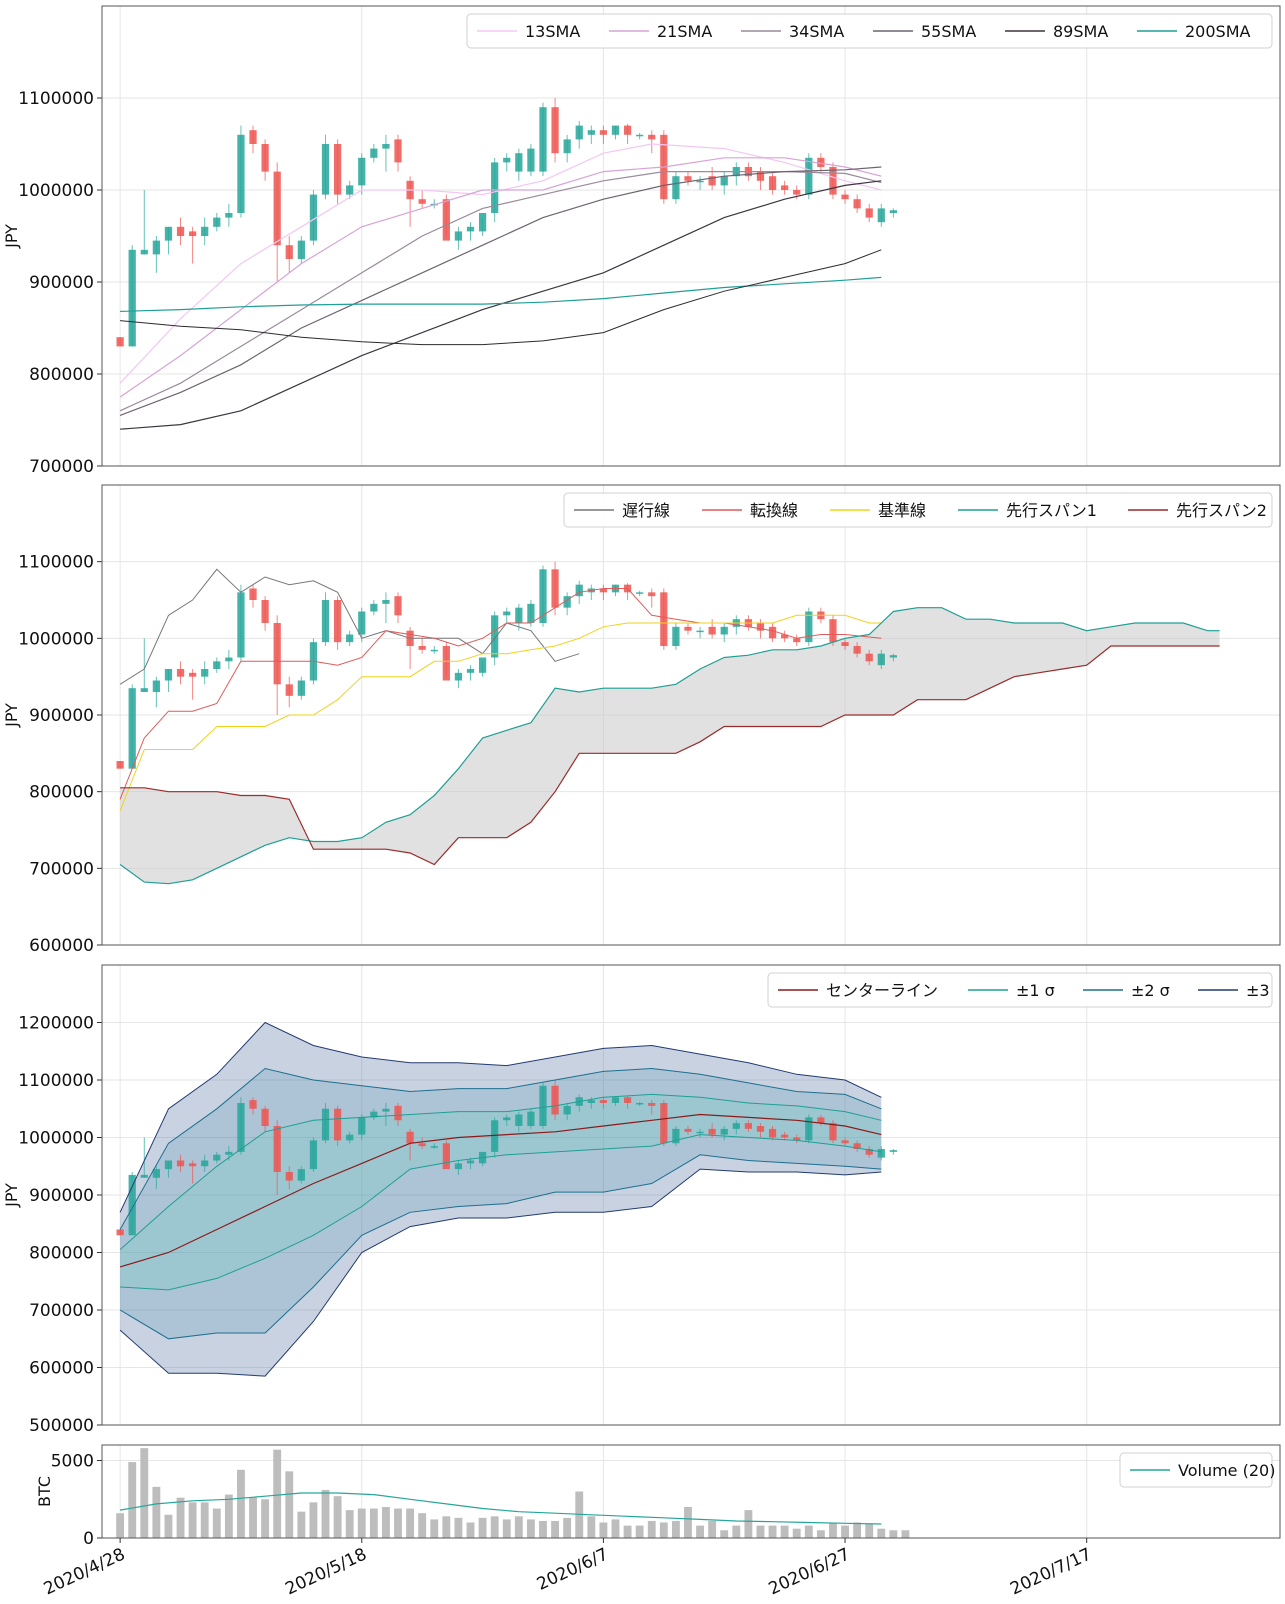 The height and width of the screenshot is (1604, 1285). I want to click on x-tick-label: 2020/6/27, so click(809, 1571).